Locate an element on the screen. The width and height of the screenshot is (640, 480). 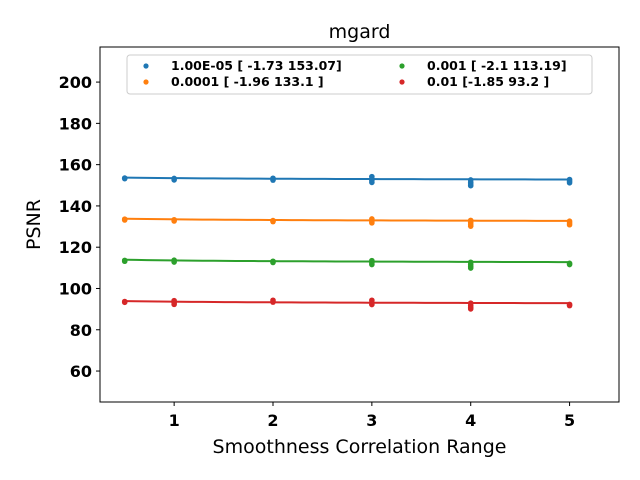
legend-label: 0.001 [ -2.1 113.19] is located at coordinates (497, 65).